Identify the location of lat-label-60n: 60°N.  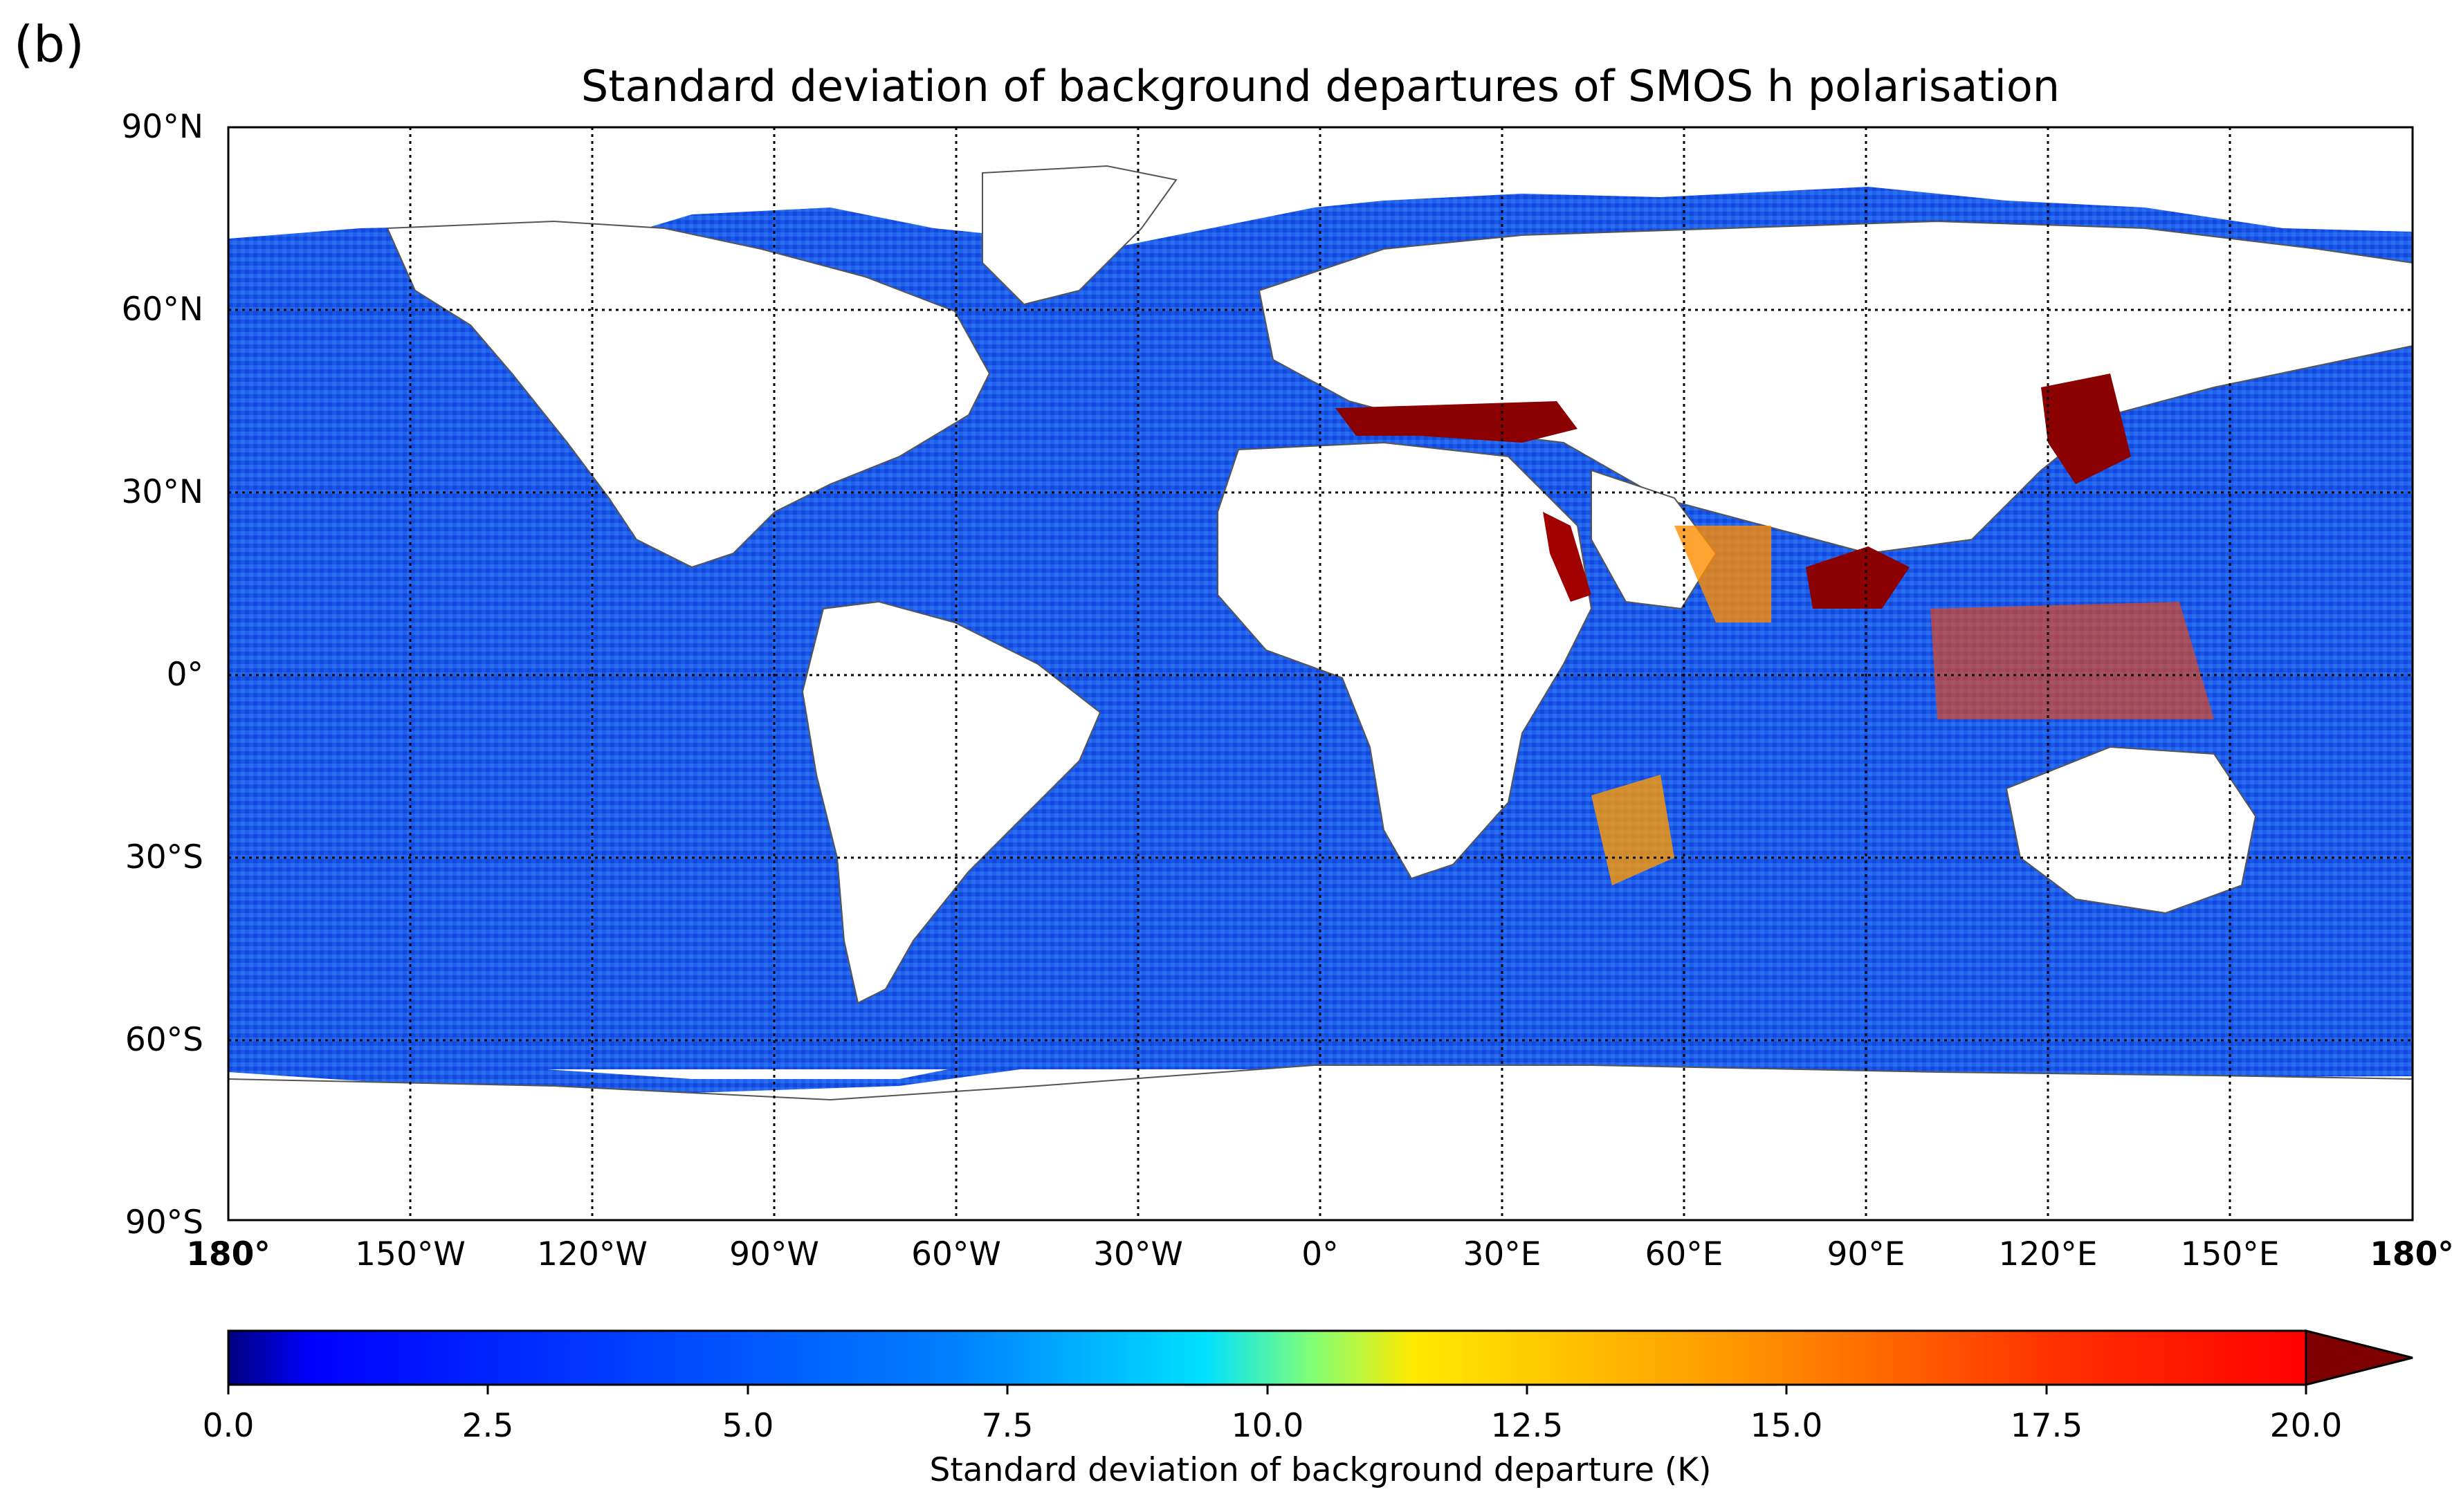
(162, 310).